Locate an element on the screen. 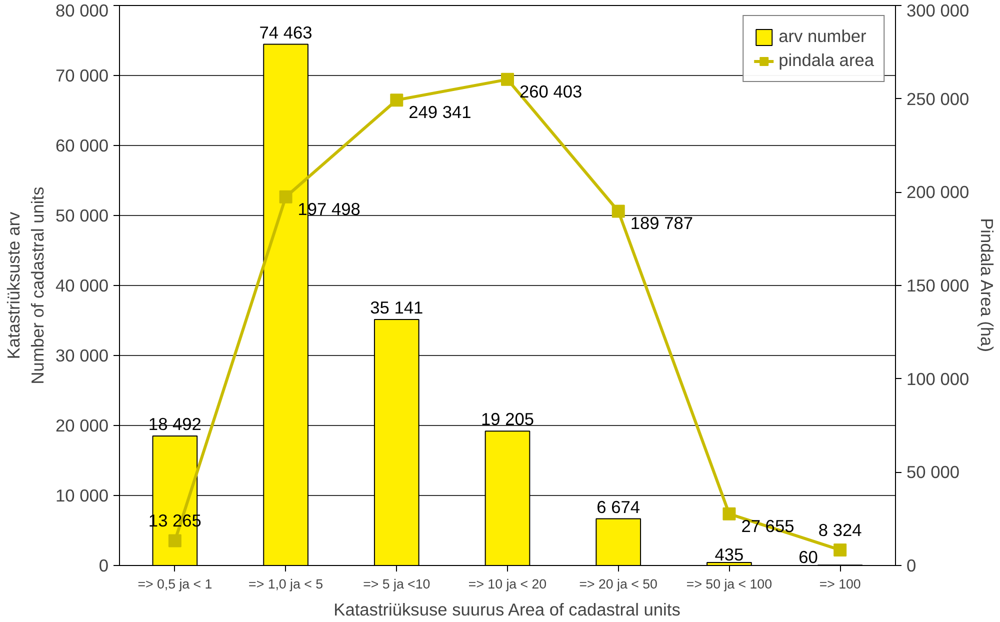 The width and height of the screenshot is (1000, 622). y-tick-label: 70 000 is located at coordinates (82, 76).